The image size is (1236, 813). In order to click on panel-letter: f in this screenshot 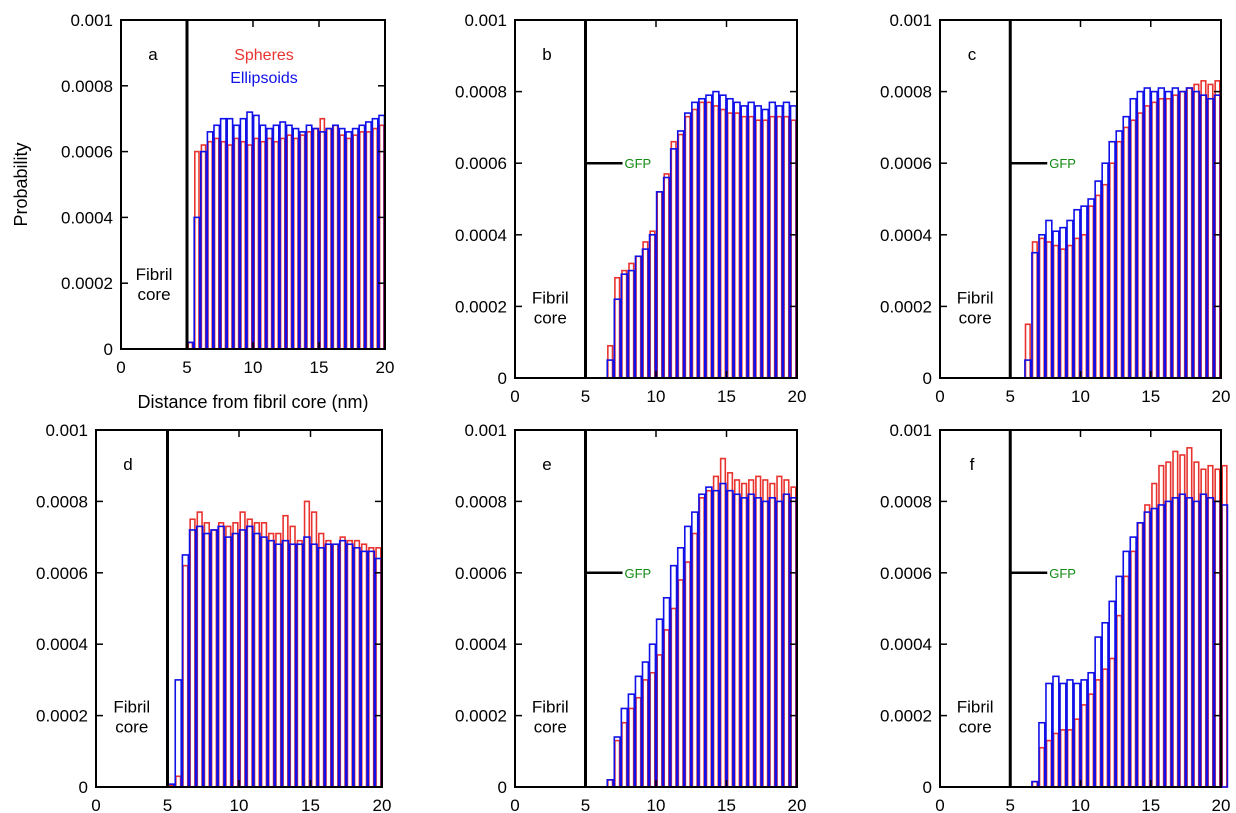, I will do `click(972, 464)`.